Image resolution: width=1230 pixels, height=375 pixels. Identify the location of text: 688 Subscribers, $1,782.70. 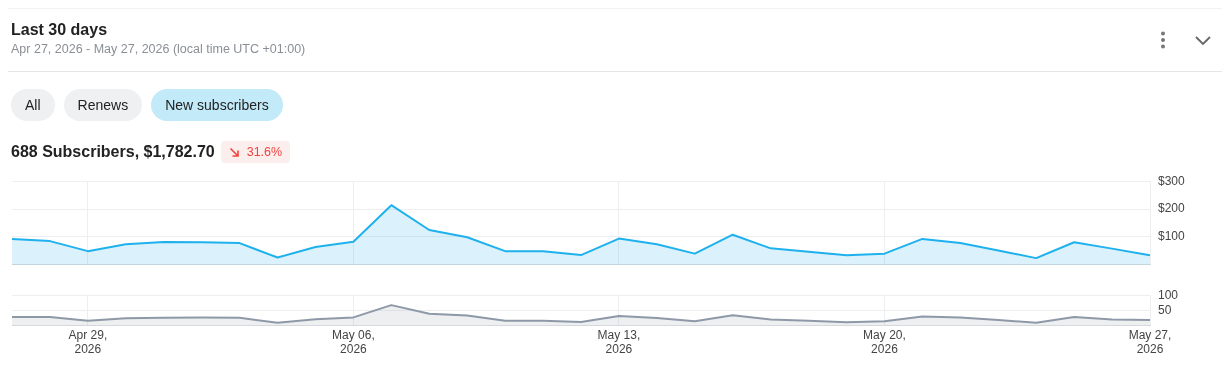
(113, 152).